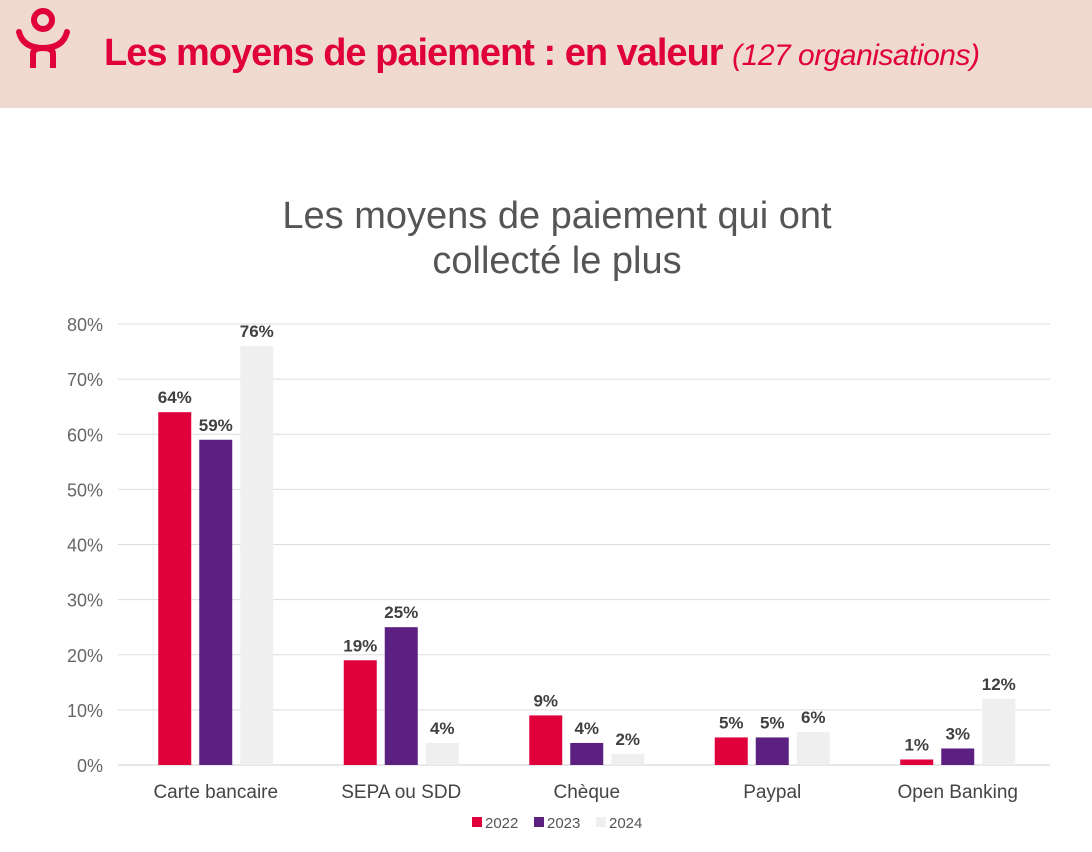  Describe the element at coordinates (501, 823) in the screenshot. I see `legend-label: 2022` at that location.